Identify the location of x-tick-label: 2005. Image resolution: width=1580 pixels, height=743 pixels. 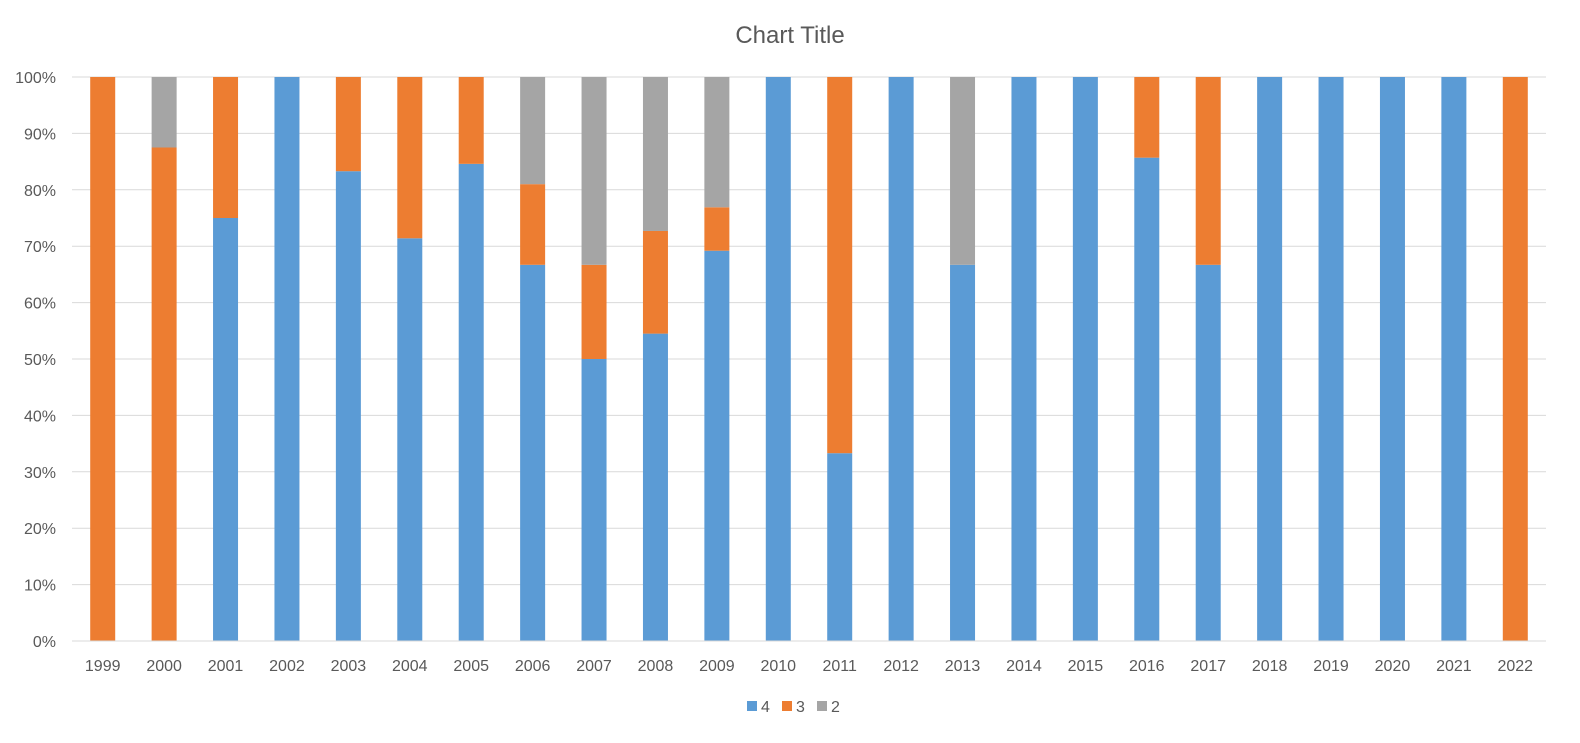
(471, 666).